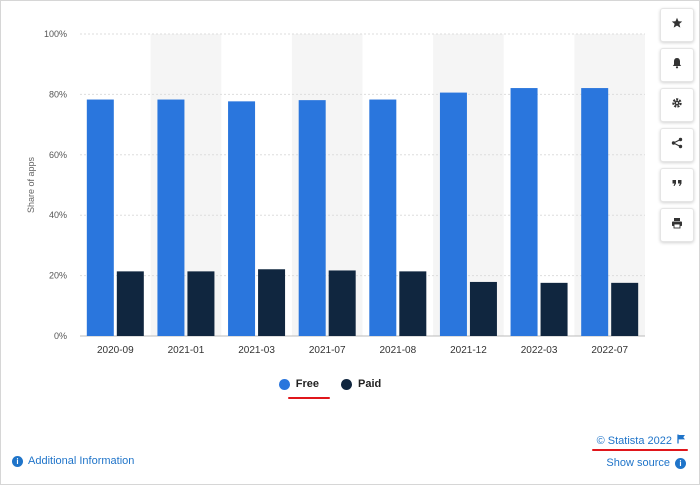  Describe the element at coordinates (327, 350) in the screenshot. I see `x-tick-label: 2021-07` at that location.